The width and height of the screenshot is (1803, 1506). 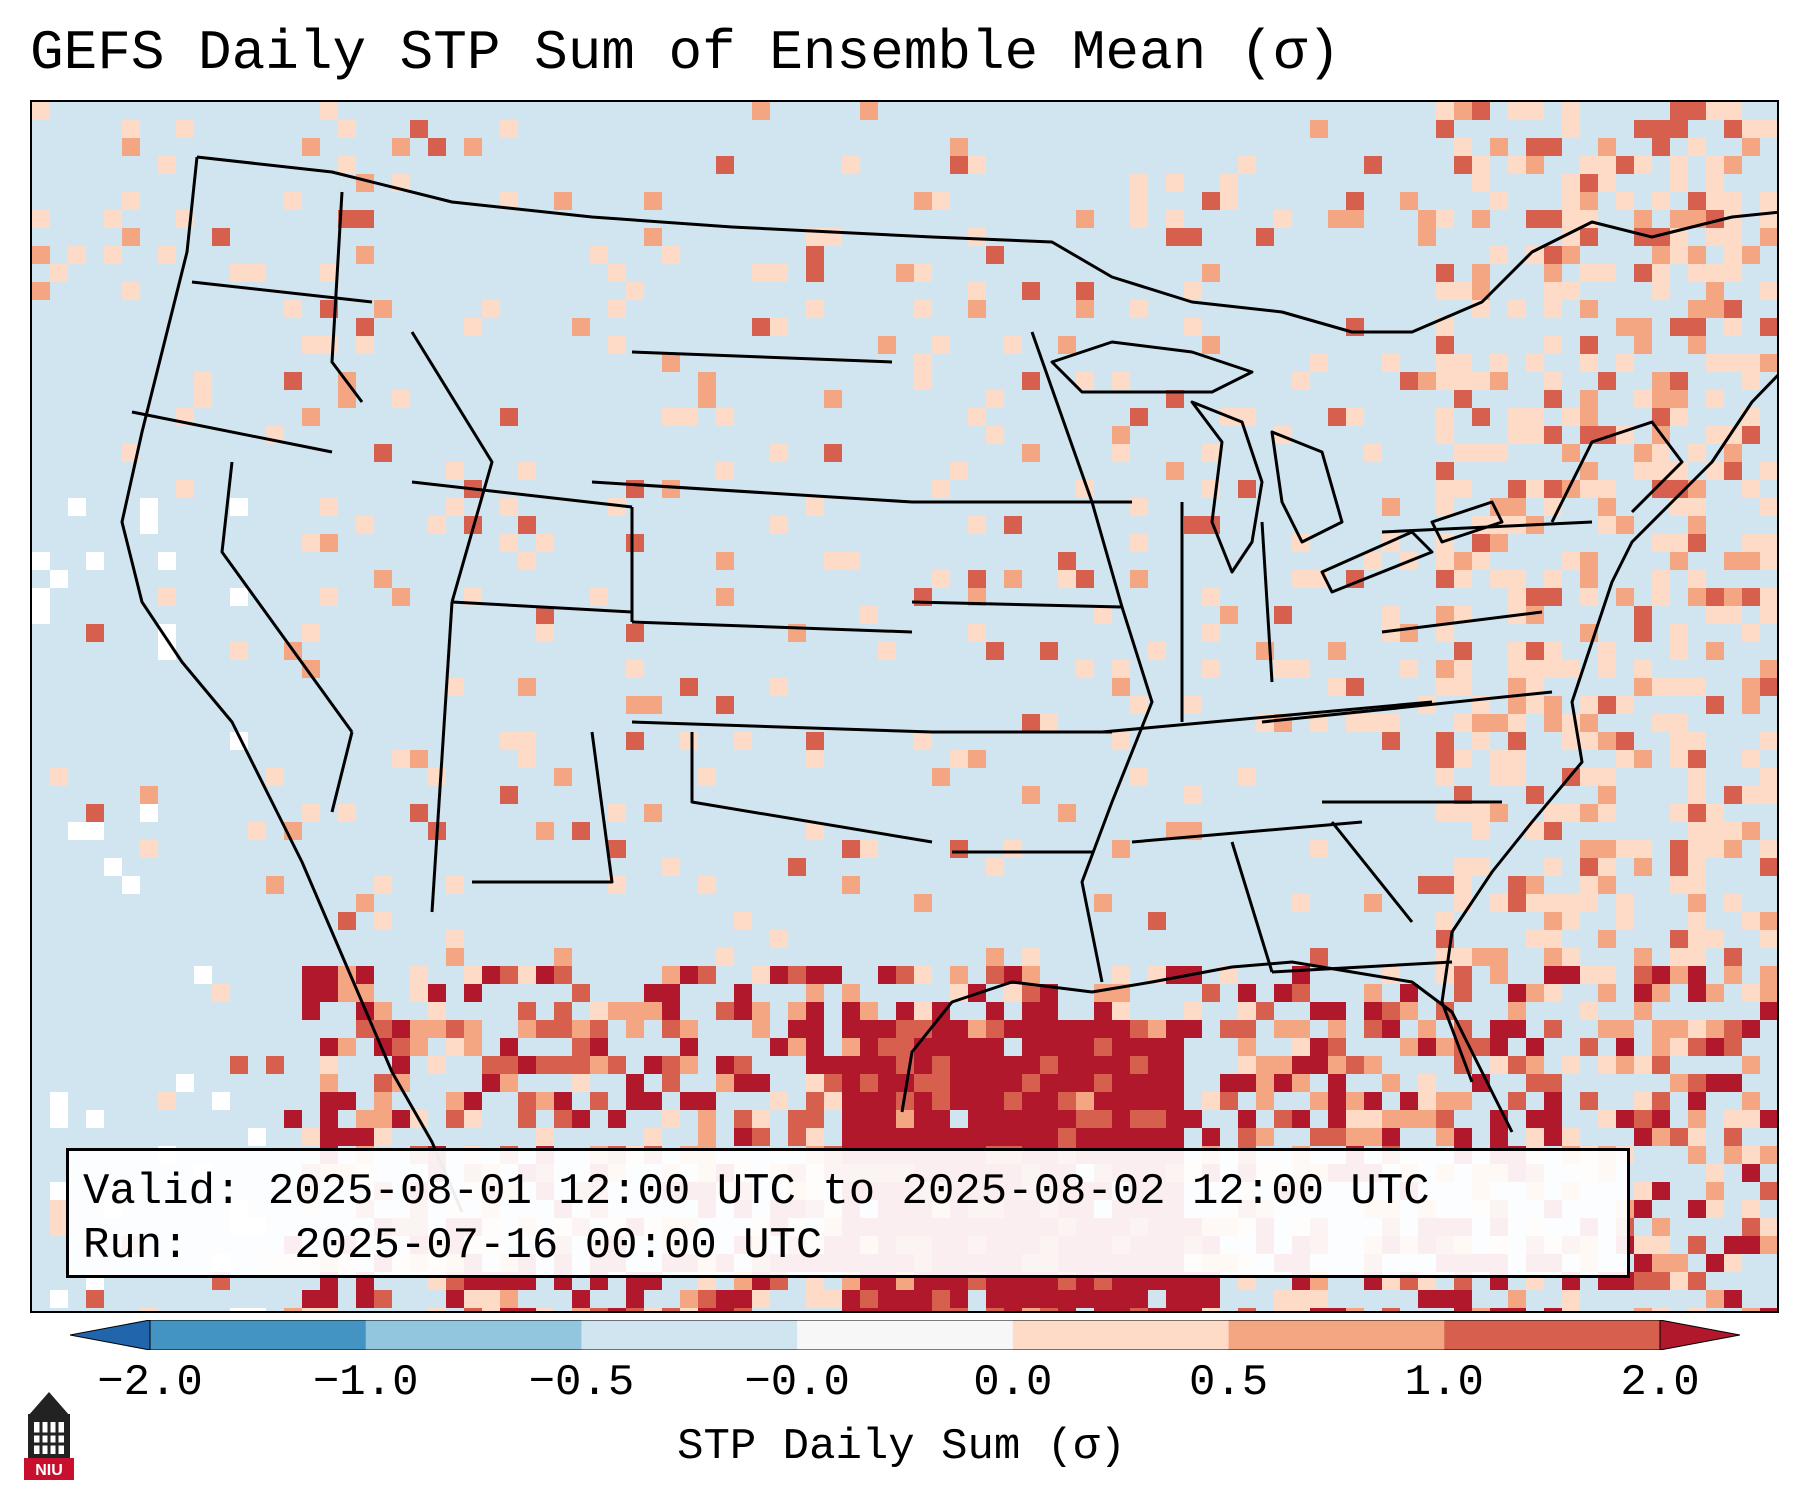 What do you see at coordinates (811, 788) in the screenshot?
I see `ok-tx-border` at bounding box center [811, 788].